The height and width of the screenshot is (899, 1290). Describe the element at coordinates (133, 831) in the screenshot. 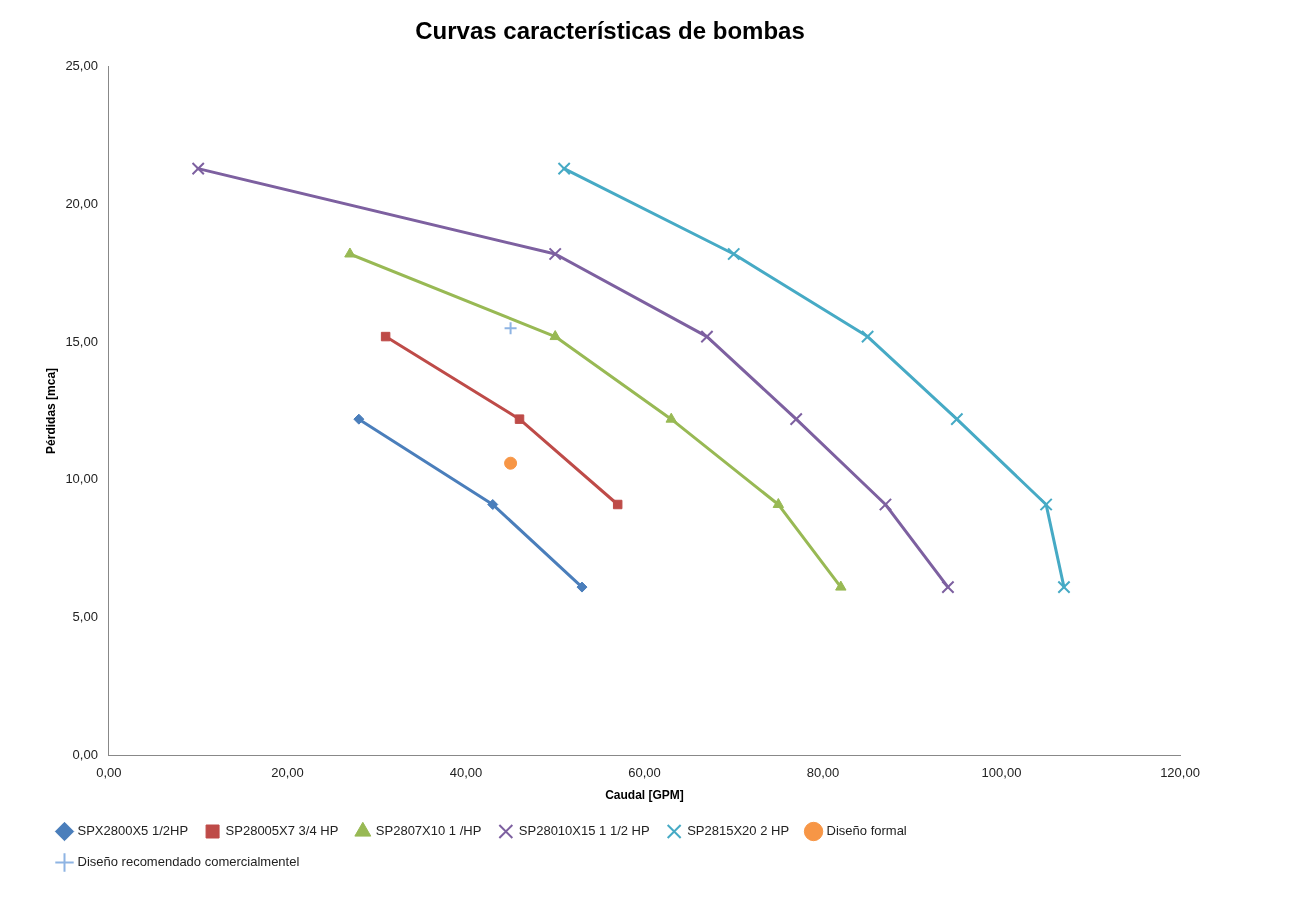

I see `legend-label: SPX2800X5 1/2HP` at that location.